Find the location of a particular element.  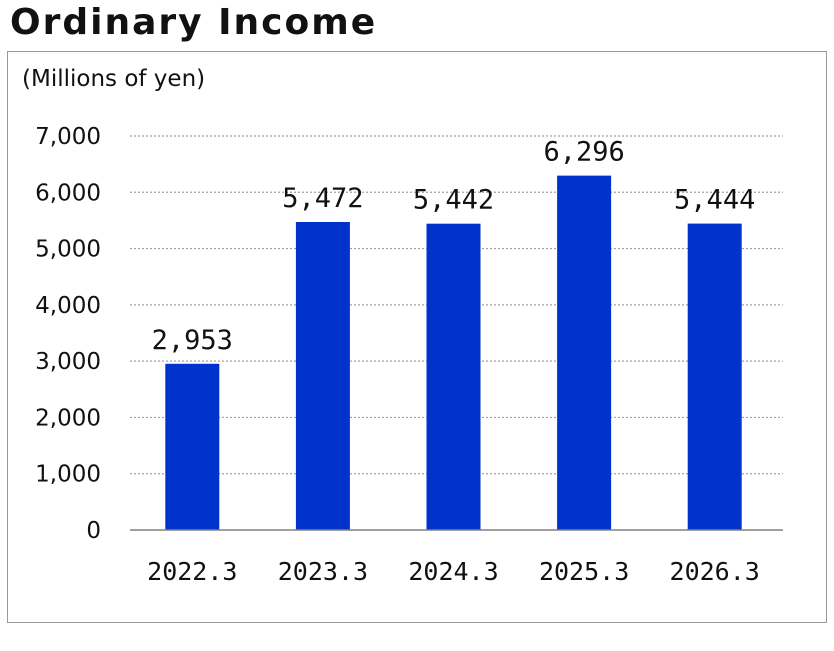

data-label: 6,296 is located at coordinates (583, 152).